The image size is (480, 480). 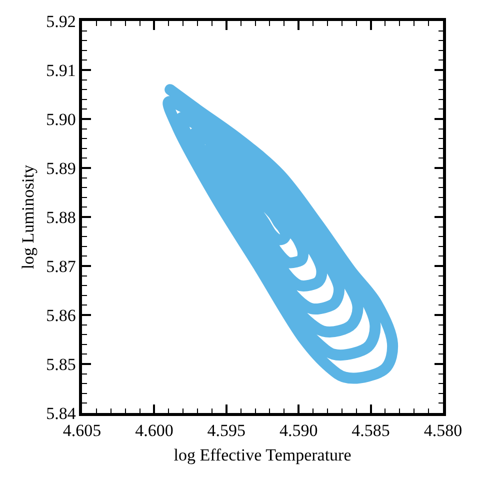 I want to click on x-tick-label: 4.600, so click(x=154, y=430).